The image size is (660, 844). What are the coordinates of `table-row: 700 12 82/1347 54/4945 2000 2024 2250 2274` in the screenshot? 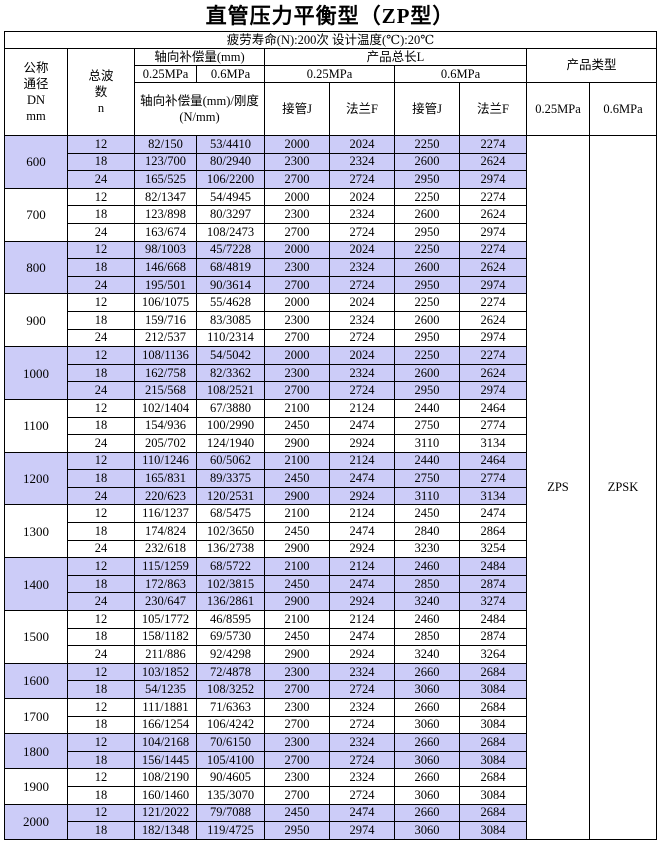 It's located at (330, 214).